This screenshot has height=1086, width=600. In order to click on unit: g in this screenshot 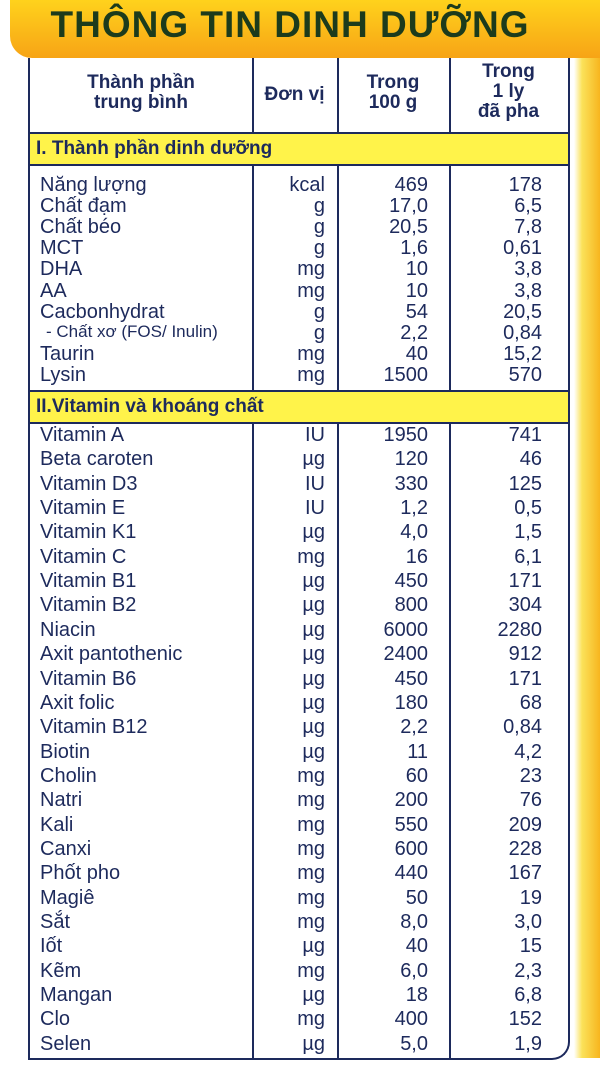, I will do `click(319, 332)`.